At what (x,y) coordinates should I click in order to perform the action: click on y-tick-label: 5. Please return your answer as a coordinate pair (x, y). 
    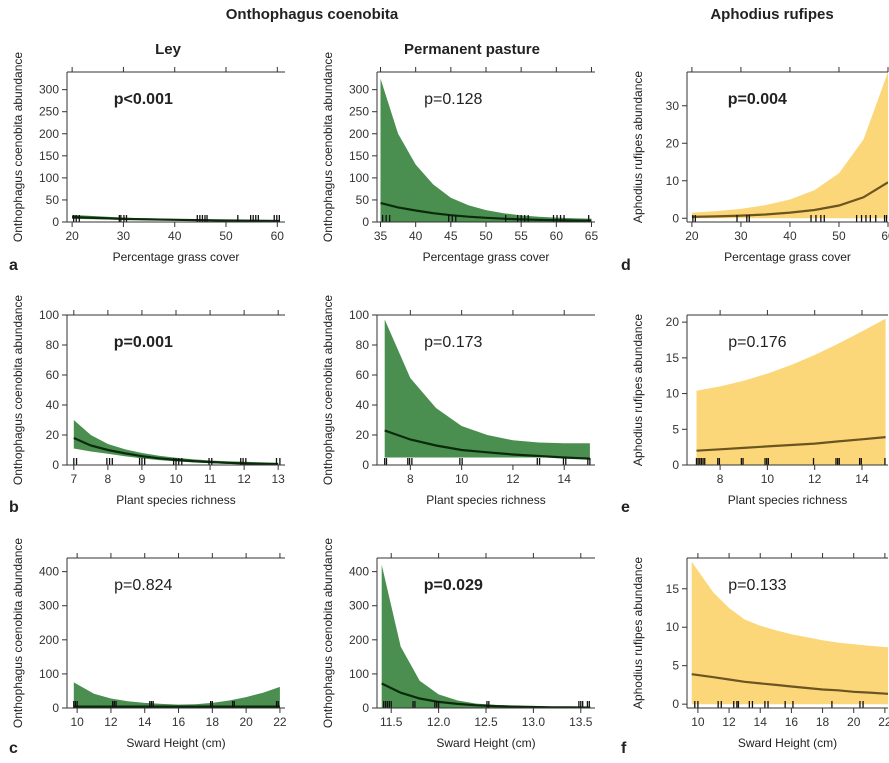
    Looking at the image, I should click on (675, 666).